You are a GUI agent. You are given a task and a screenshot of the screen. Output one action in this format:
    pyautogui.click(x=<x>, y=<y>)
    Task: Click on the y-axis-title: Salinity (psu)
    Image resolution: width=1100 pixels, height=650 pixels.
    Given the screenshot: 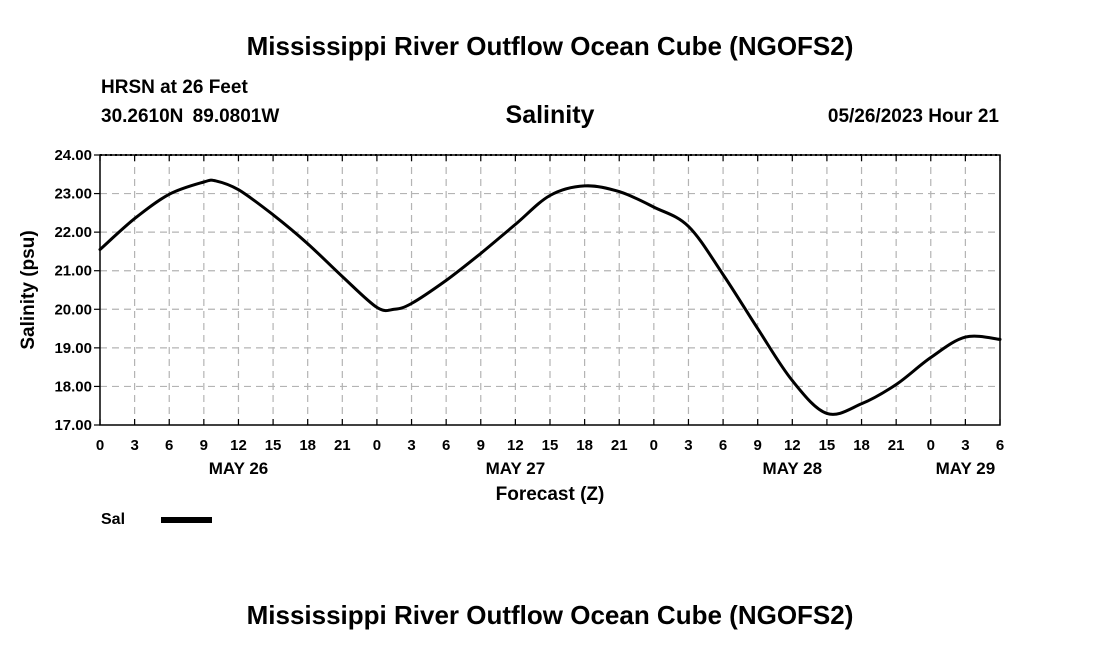 What is the action you would take?
    pyautogui.click(x=28, y=289)
    